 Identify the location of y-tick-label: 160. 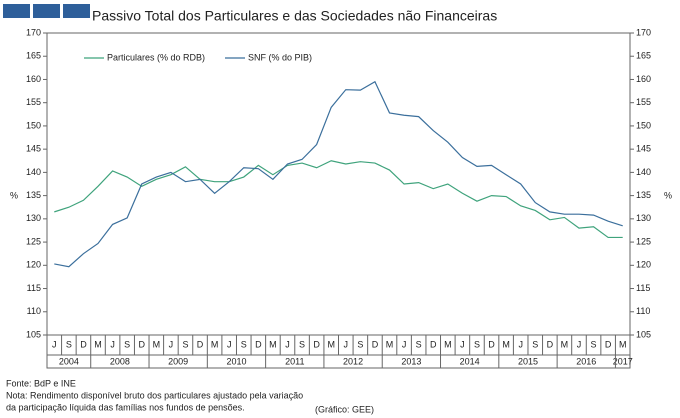
(33, 79).